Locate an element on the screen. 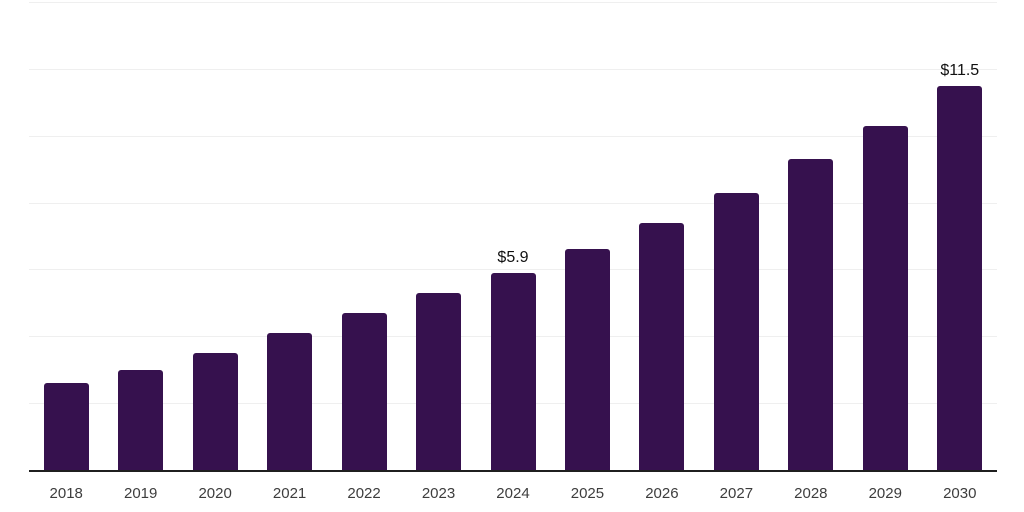 This screenshot has width=1024, height=512. bar-2025 is located at coordinates (587, 359).